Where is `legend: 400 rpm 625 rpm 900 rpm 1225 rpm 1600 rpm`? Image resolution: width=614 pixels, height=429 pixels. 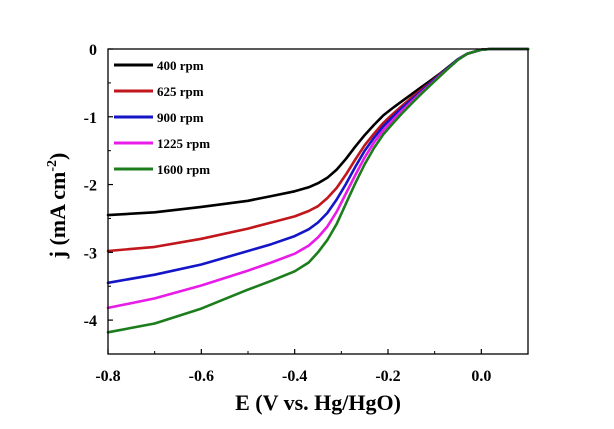
legend: 400 rpm 625 rpm 900 rpm 1225 rpm 1600 rpm is located at coordinates (162, 117).